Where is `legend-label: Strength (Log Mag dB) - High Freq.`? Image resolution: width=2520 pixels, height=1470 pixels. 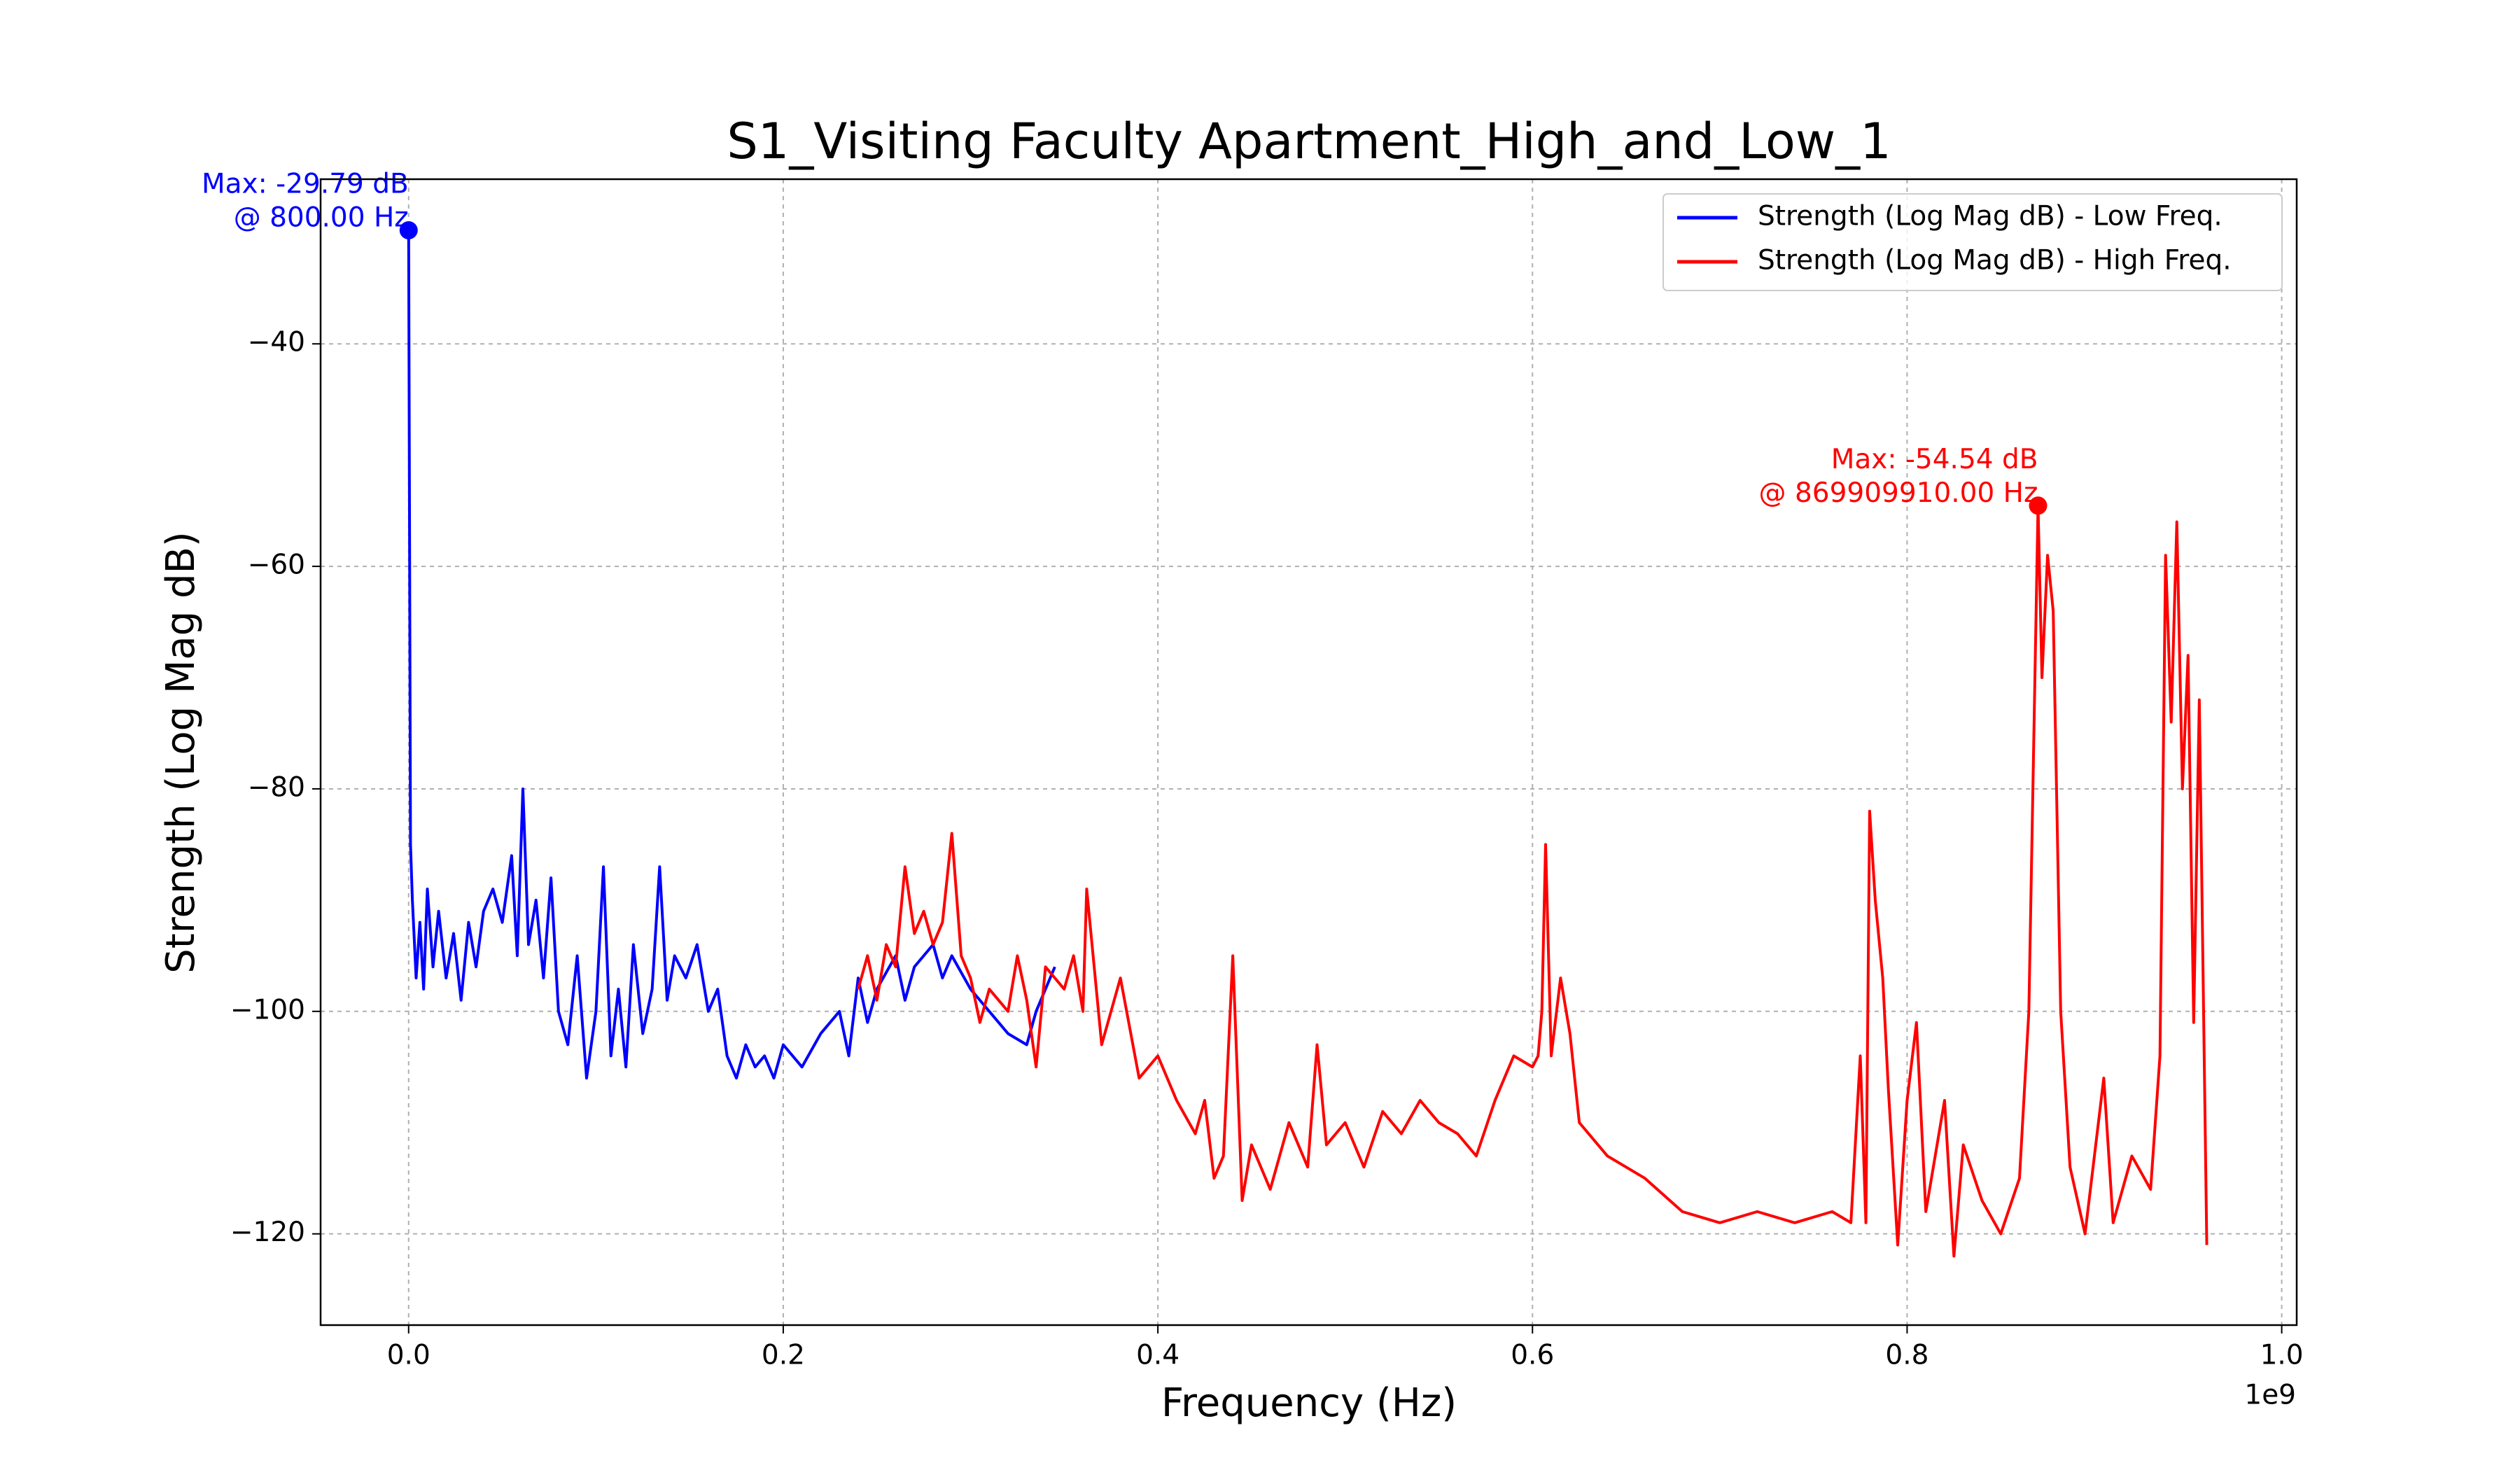 legend-label: Strength (Log Mag dB) - High Freq. is located at coordinates (1995, 260).